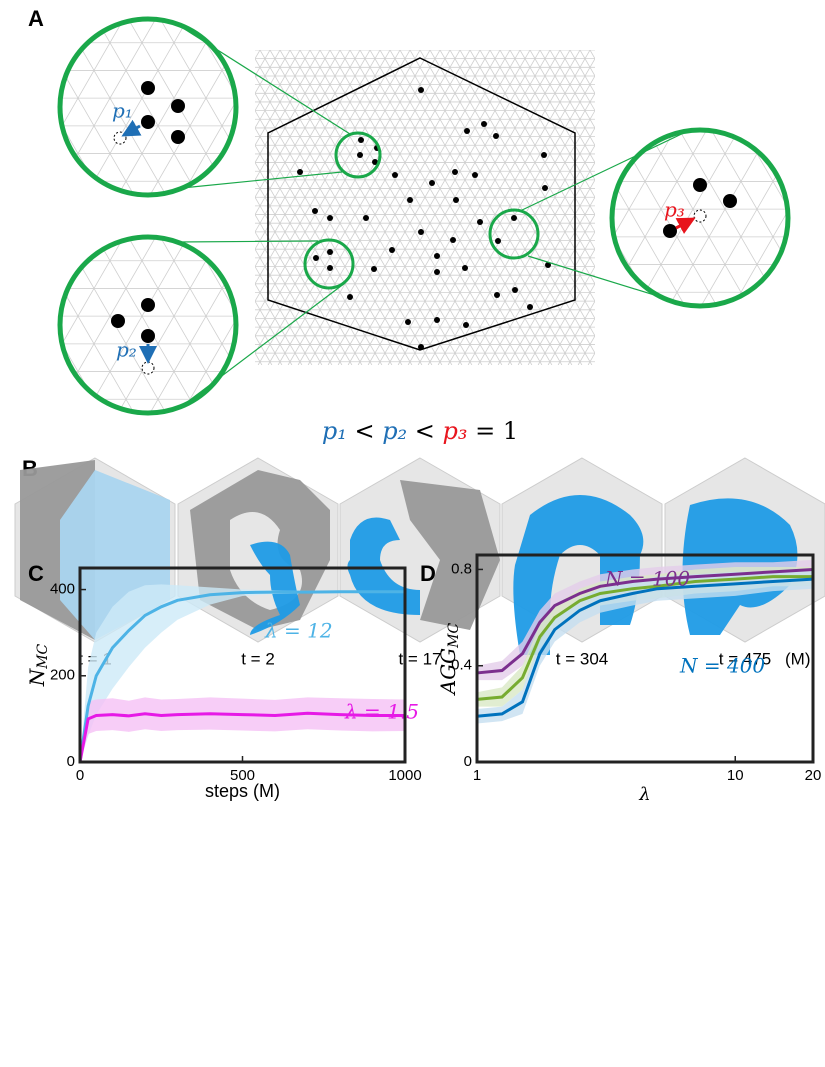 This screenshot has height=1067, width=825. I want to click on ineq-part: p₃, so click(455, 431).